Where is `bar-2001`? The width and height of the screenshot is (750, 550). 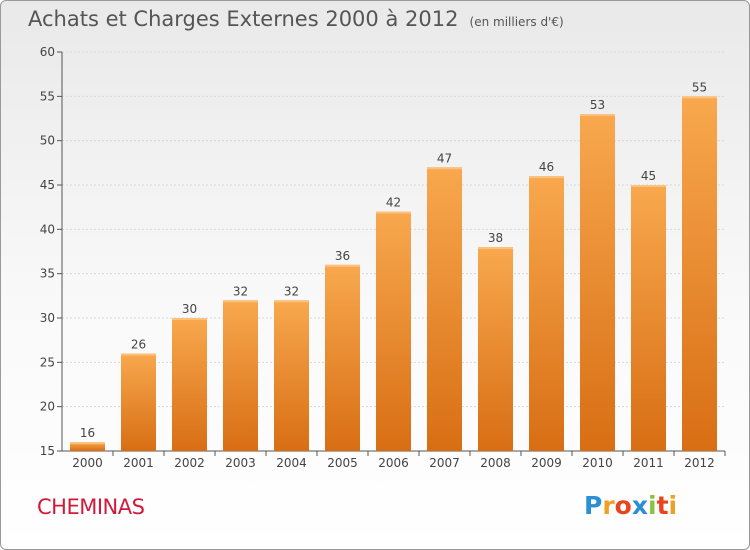 bar-2001 is located at coordinates (138, 402).